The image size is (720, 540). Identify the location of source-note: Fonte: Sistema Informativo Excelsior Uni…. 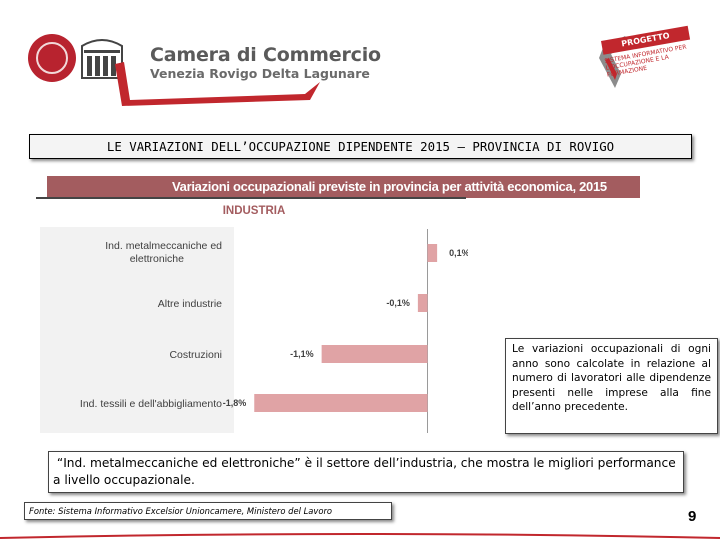
(208, 511).